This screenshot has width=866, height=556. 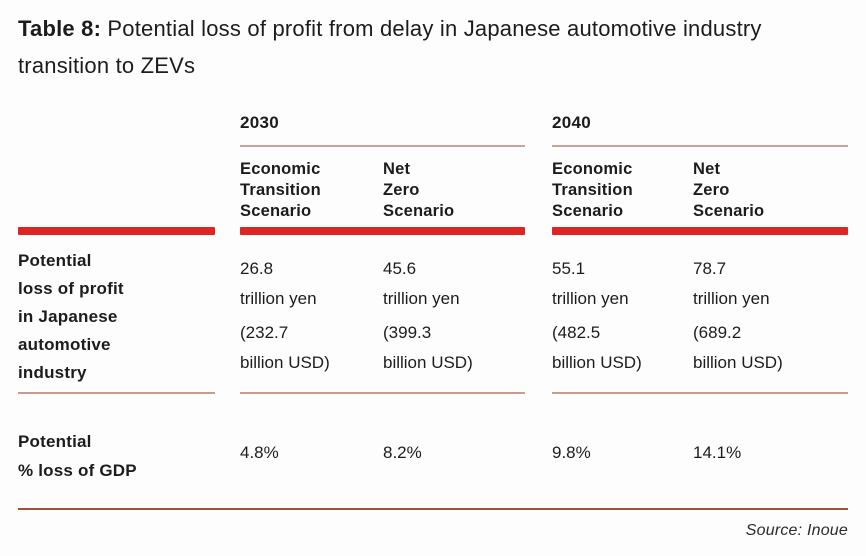 What do you see at coordinates (419, 190) in the screenshot?
I see `column-header-net-zero-2030: Net Zero Scenario` at bounding box center [419, 190].